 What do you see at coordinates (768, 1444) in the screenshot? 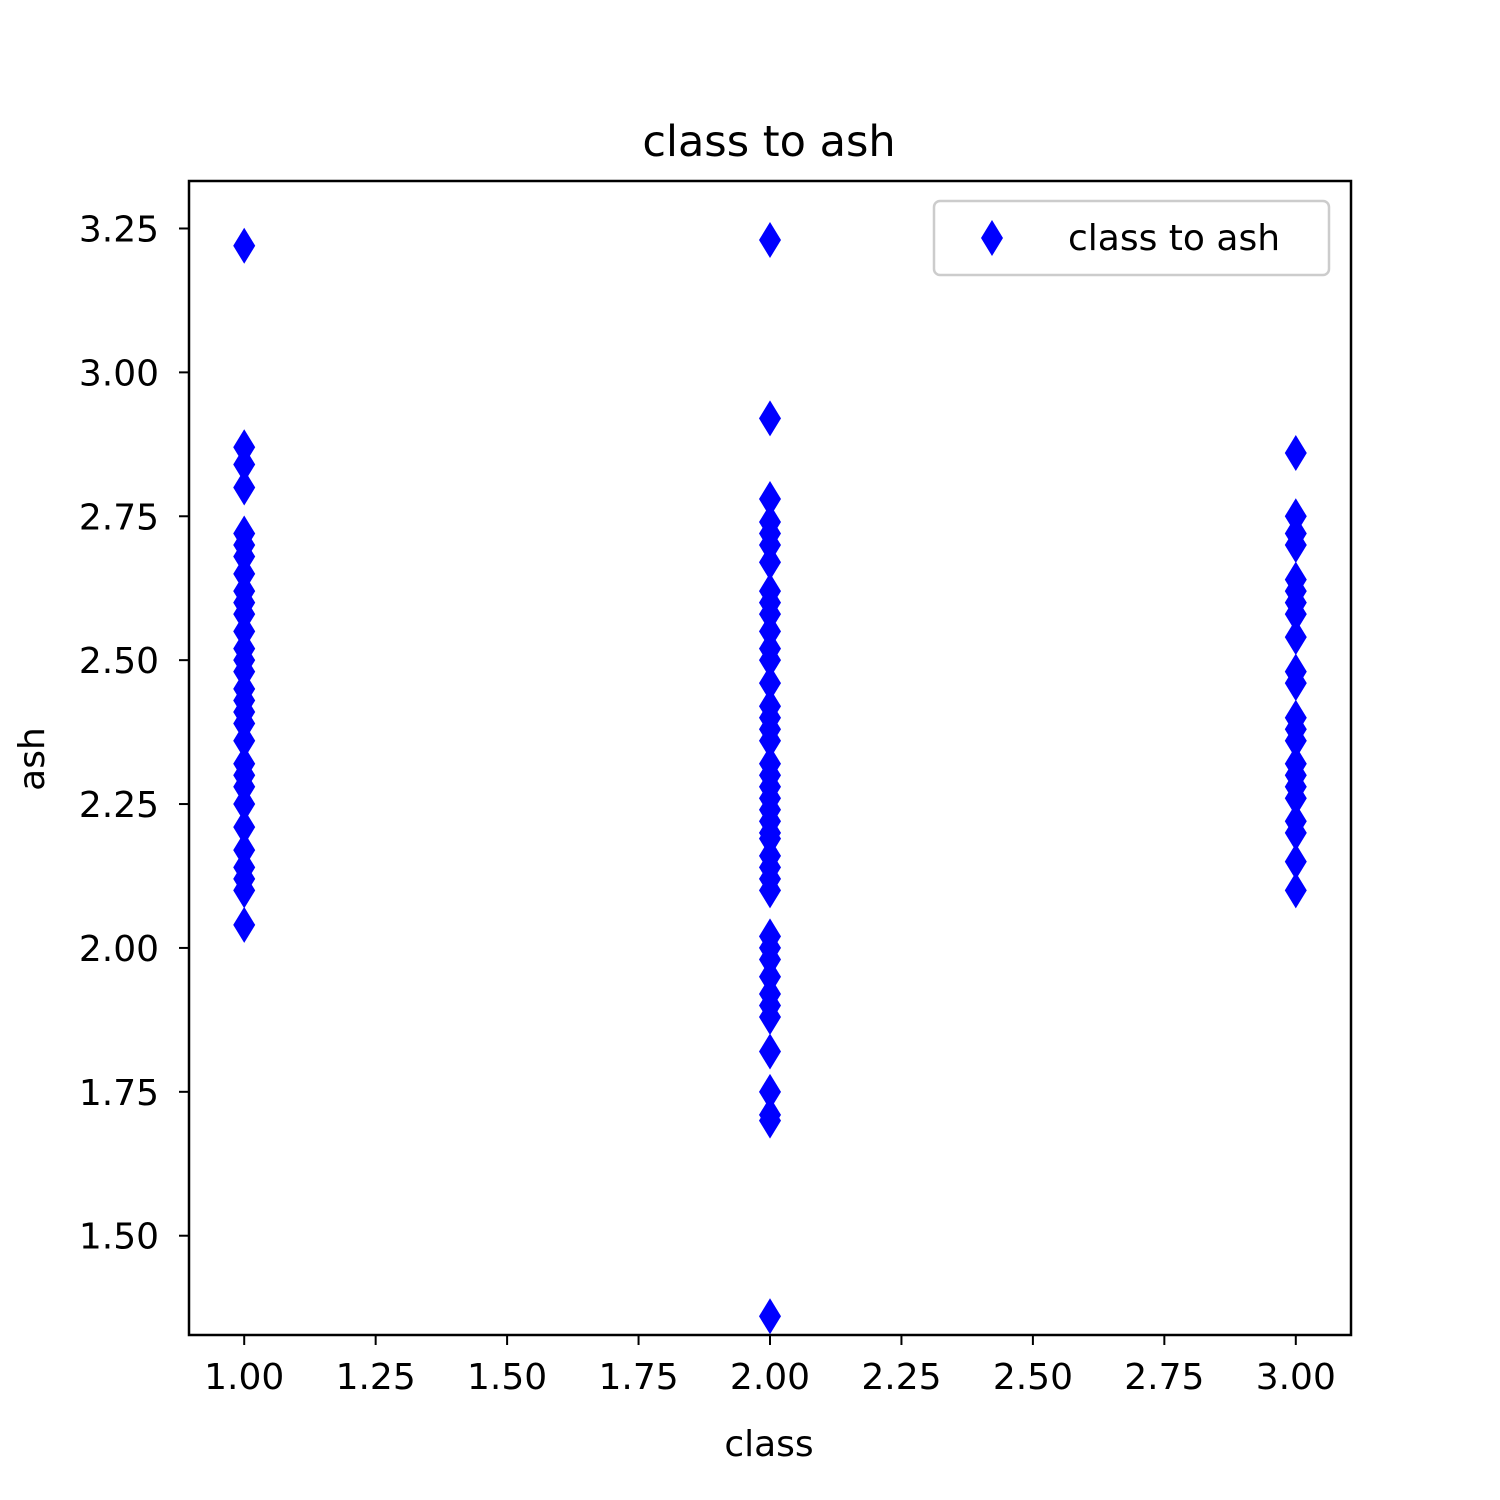
I see `x-axis-label: class` at bounding box center [768, 1444].